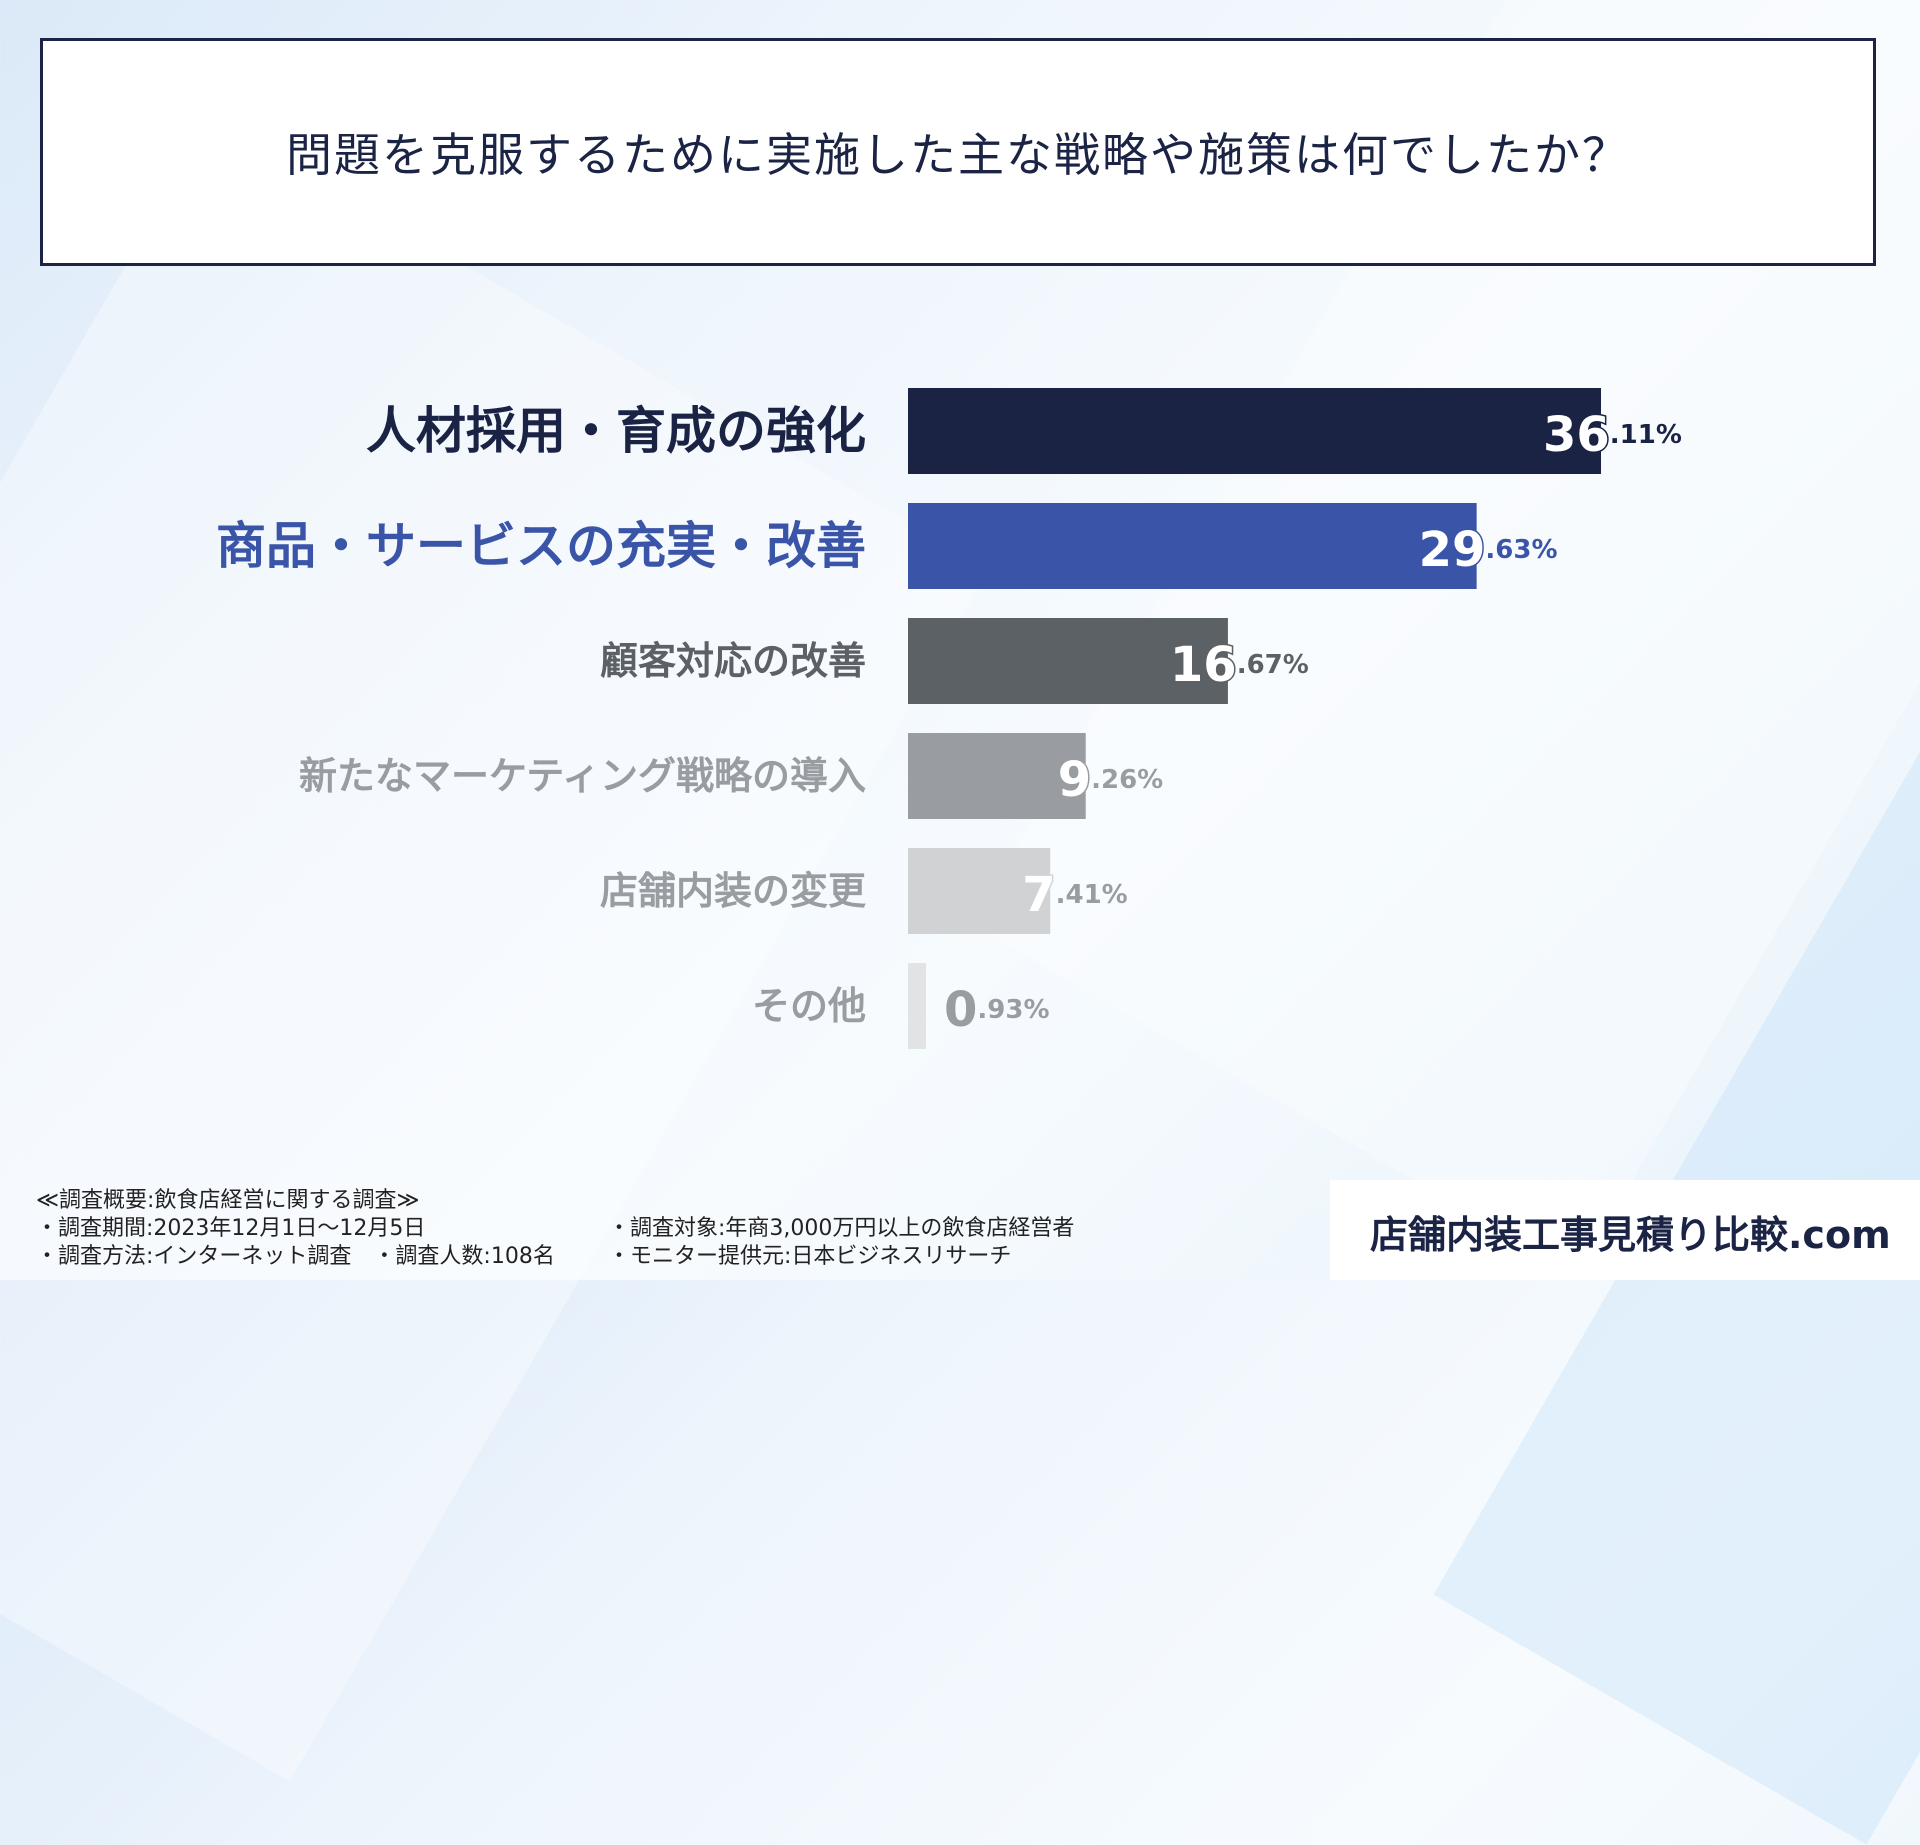 The image size is (1920, 1845). What do you see at coordinates (295, 1256) in the screenshot?
I see `survey-method: ・調査方法:インターネット調査 ・調査人数:108名` at bounding box center [295, 1256].